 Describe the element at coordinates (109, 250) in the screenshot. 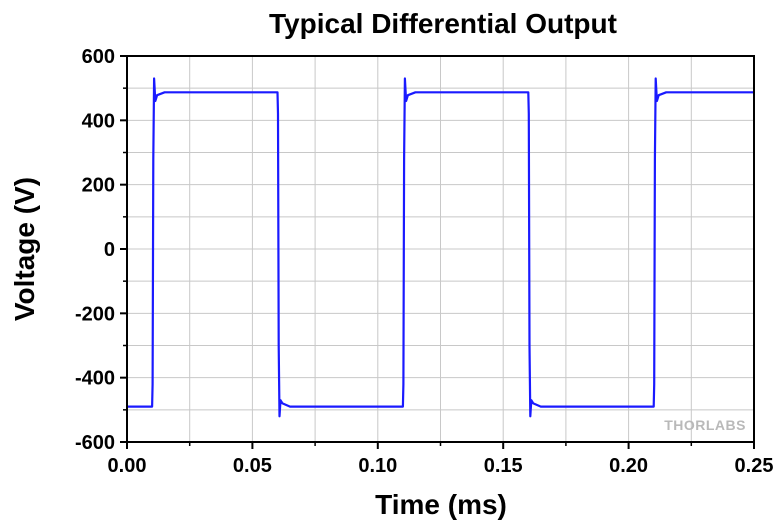

I see `y-tick-label: 0` at that location.